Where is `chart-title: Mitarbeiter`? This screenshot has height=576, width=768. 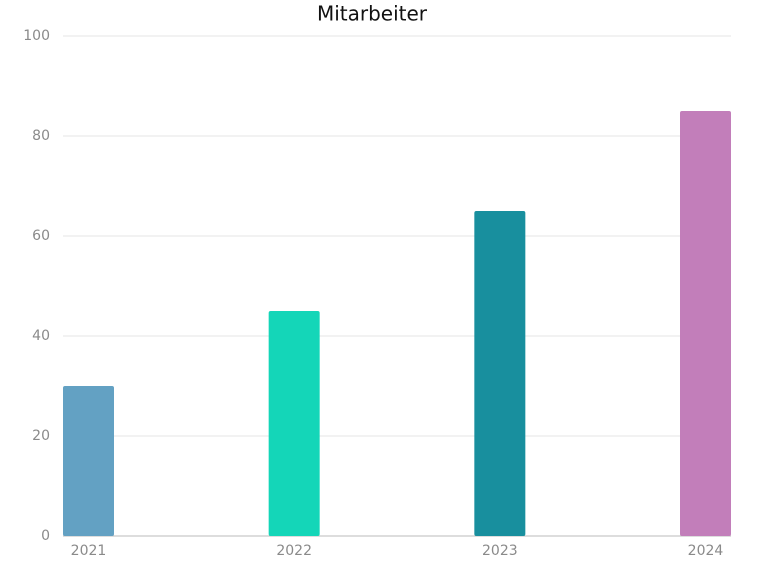 chart-title: Mitarbeiter is located at coordinates (372, 14).